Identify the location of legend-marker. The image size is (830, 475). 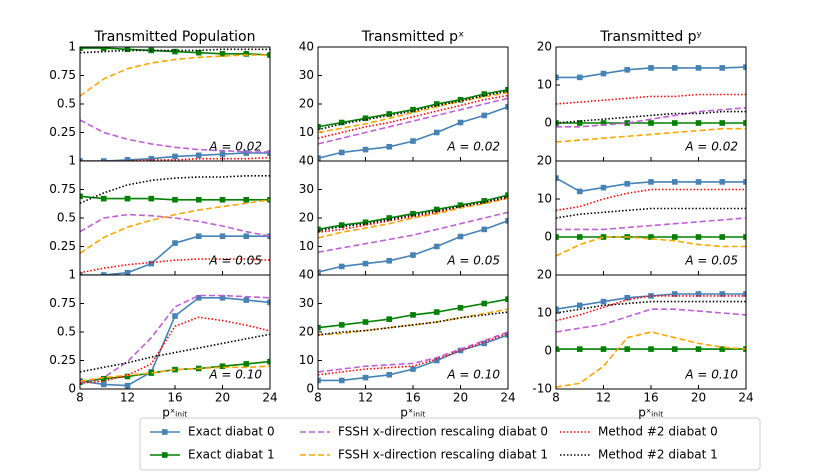
(165, 432).